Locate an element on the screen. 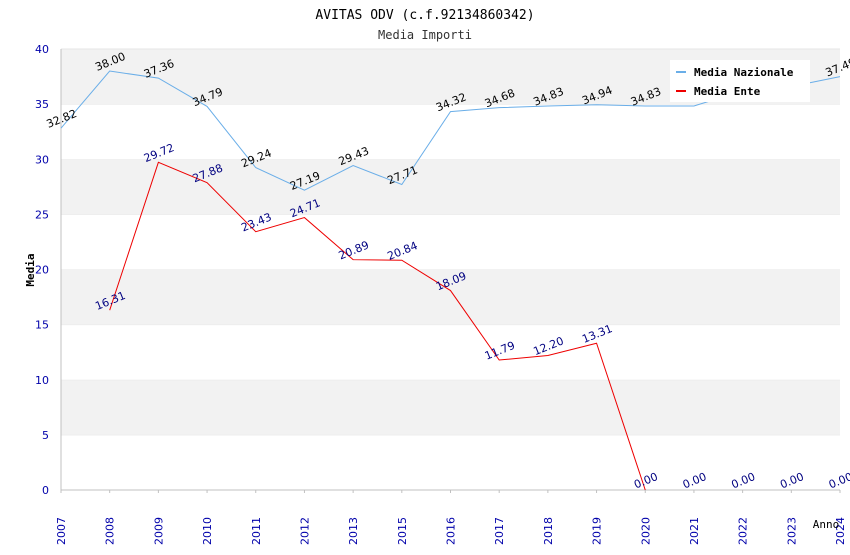 The width and height of the screenshot is (850, 555). x-tick-label: 2013 is located at coordinates (353, 531).